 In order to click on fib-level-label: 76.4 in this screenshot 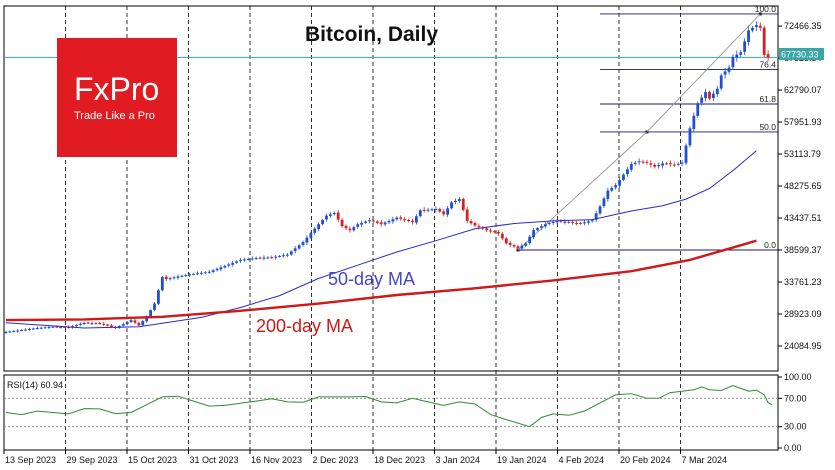, I will do `click(767, 65)`.